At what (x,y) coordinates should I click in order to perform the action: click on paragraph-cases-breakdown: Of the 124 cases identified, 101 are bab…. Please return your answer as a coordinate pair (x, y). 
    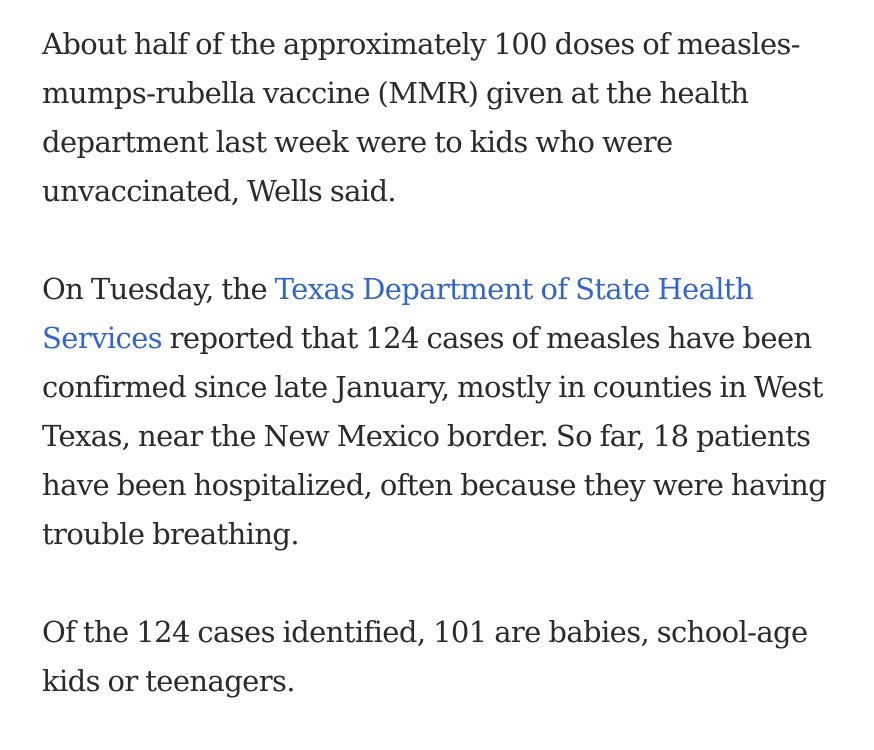
    Looking at the image, I should click on (425, 656).